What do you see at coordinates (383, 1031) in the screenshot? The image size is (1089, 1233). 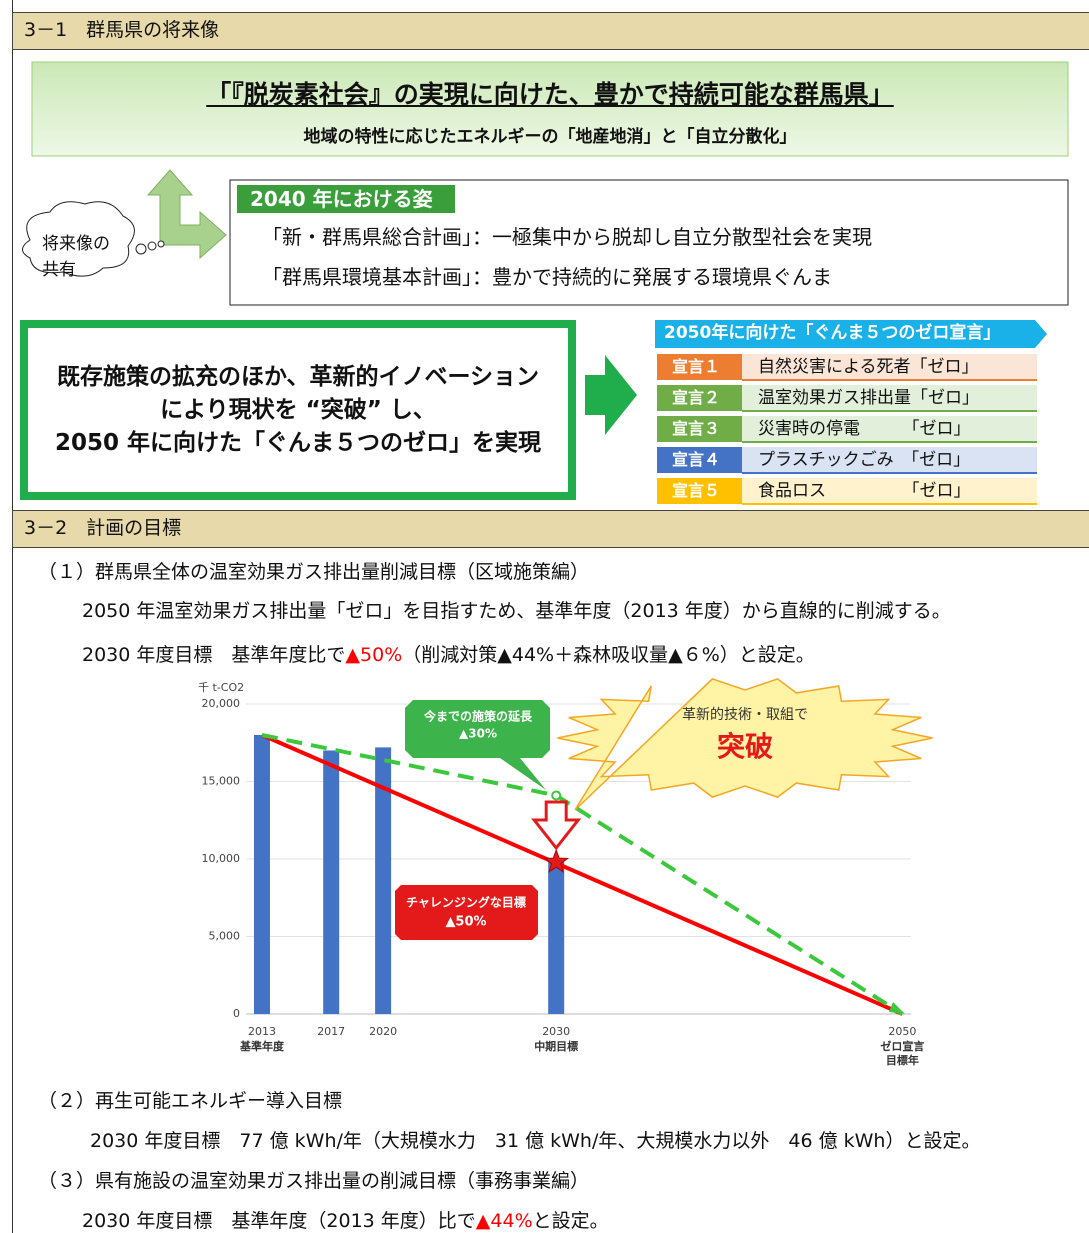 I see `x-tick-label: 2020` at bounding box center [383, 1031].